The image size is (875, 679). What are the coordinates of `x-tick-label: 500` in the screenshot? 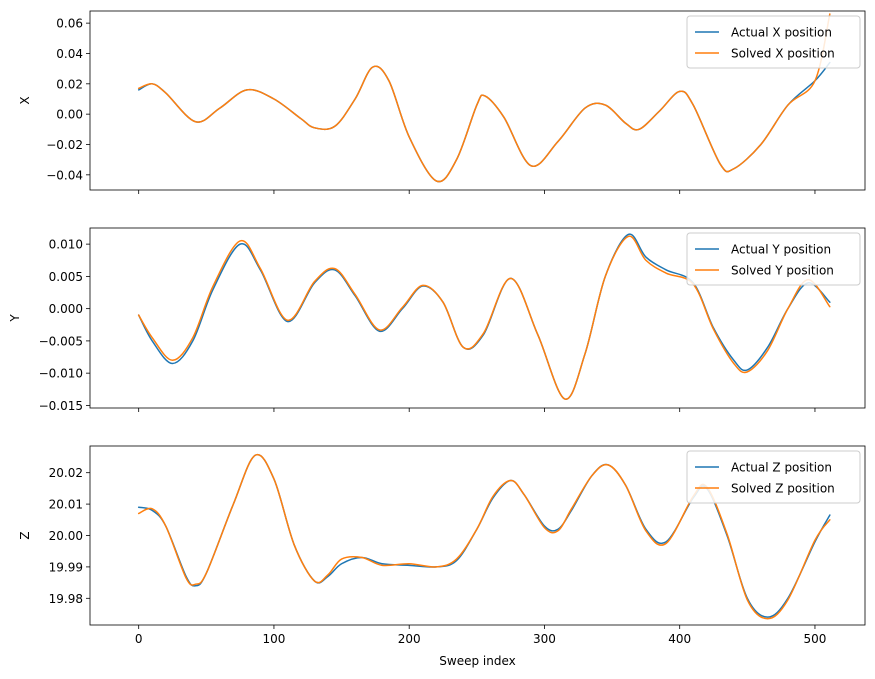 It's located at (815, 639).